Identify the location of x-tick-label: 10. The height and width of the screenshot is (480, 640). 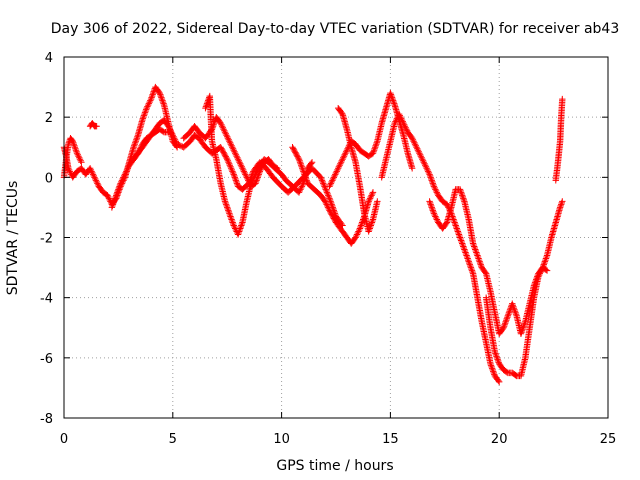
(281, 439).